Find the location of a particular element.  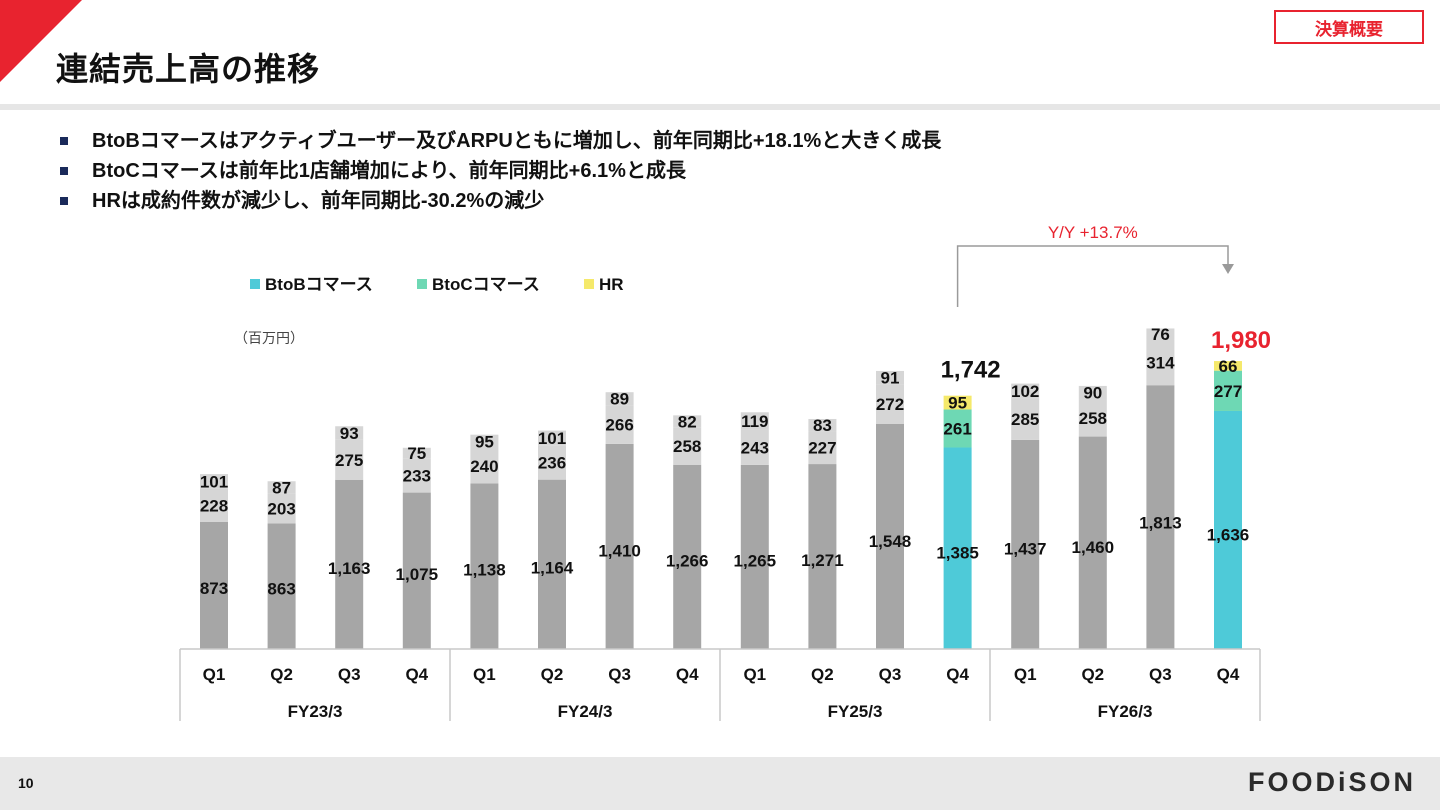

bar-value-label: 89 is located at coordinates (619, 399).